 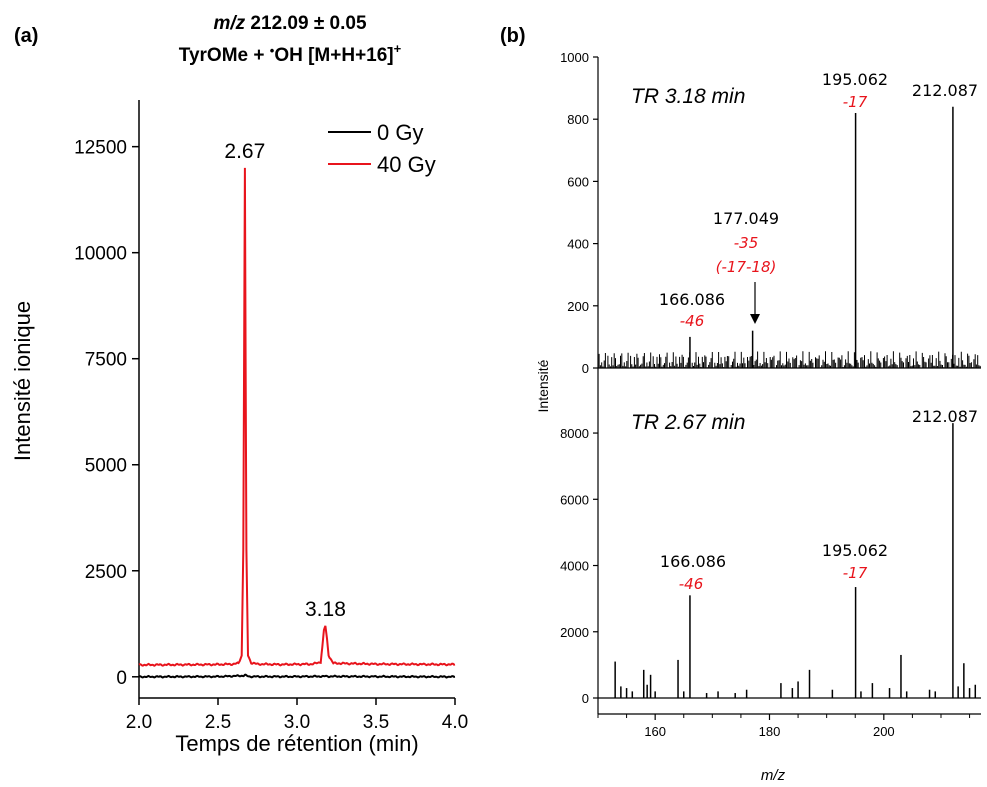 What do you see at coordinates (578, 244) in the screenshot?
I see `y-tick-label-top: 400` at bounding box center [578, 244].